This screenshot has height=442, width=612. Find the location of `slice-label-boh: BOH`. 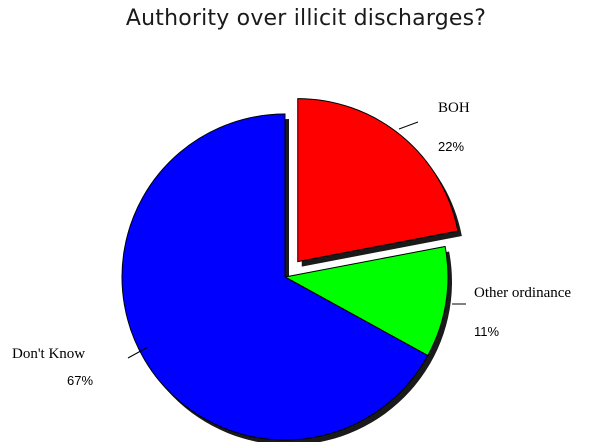

slice-label-boh: BOH is located at coordinates (454, 108).